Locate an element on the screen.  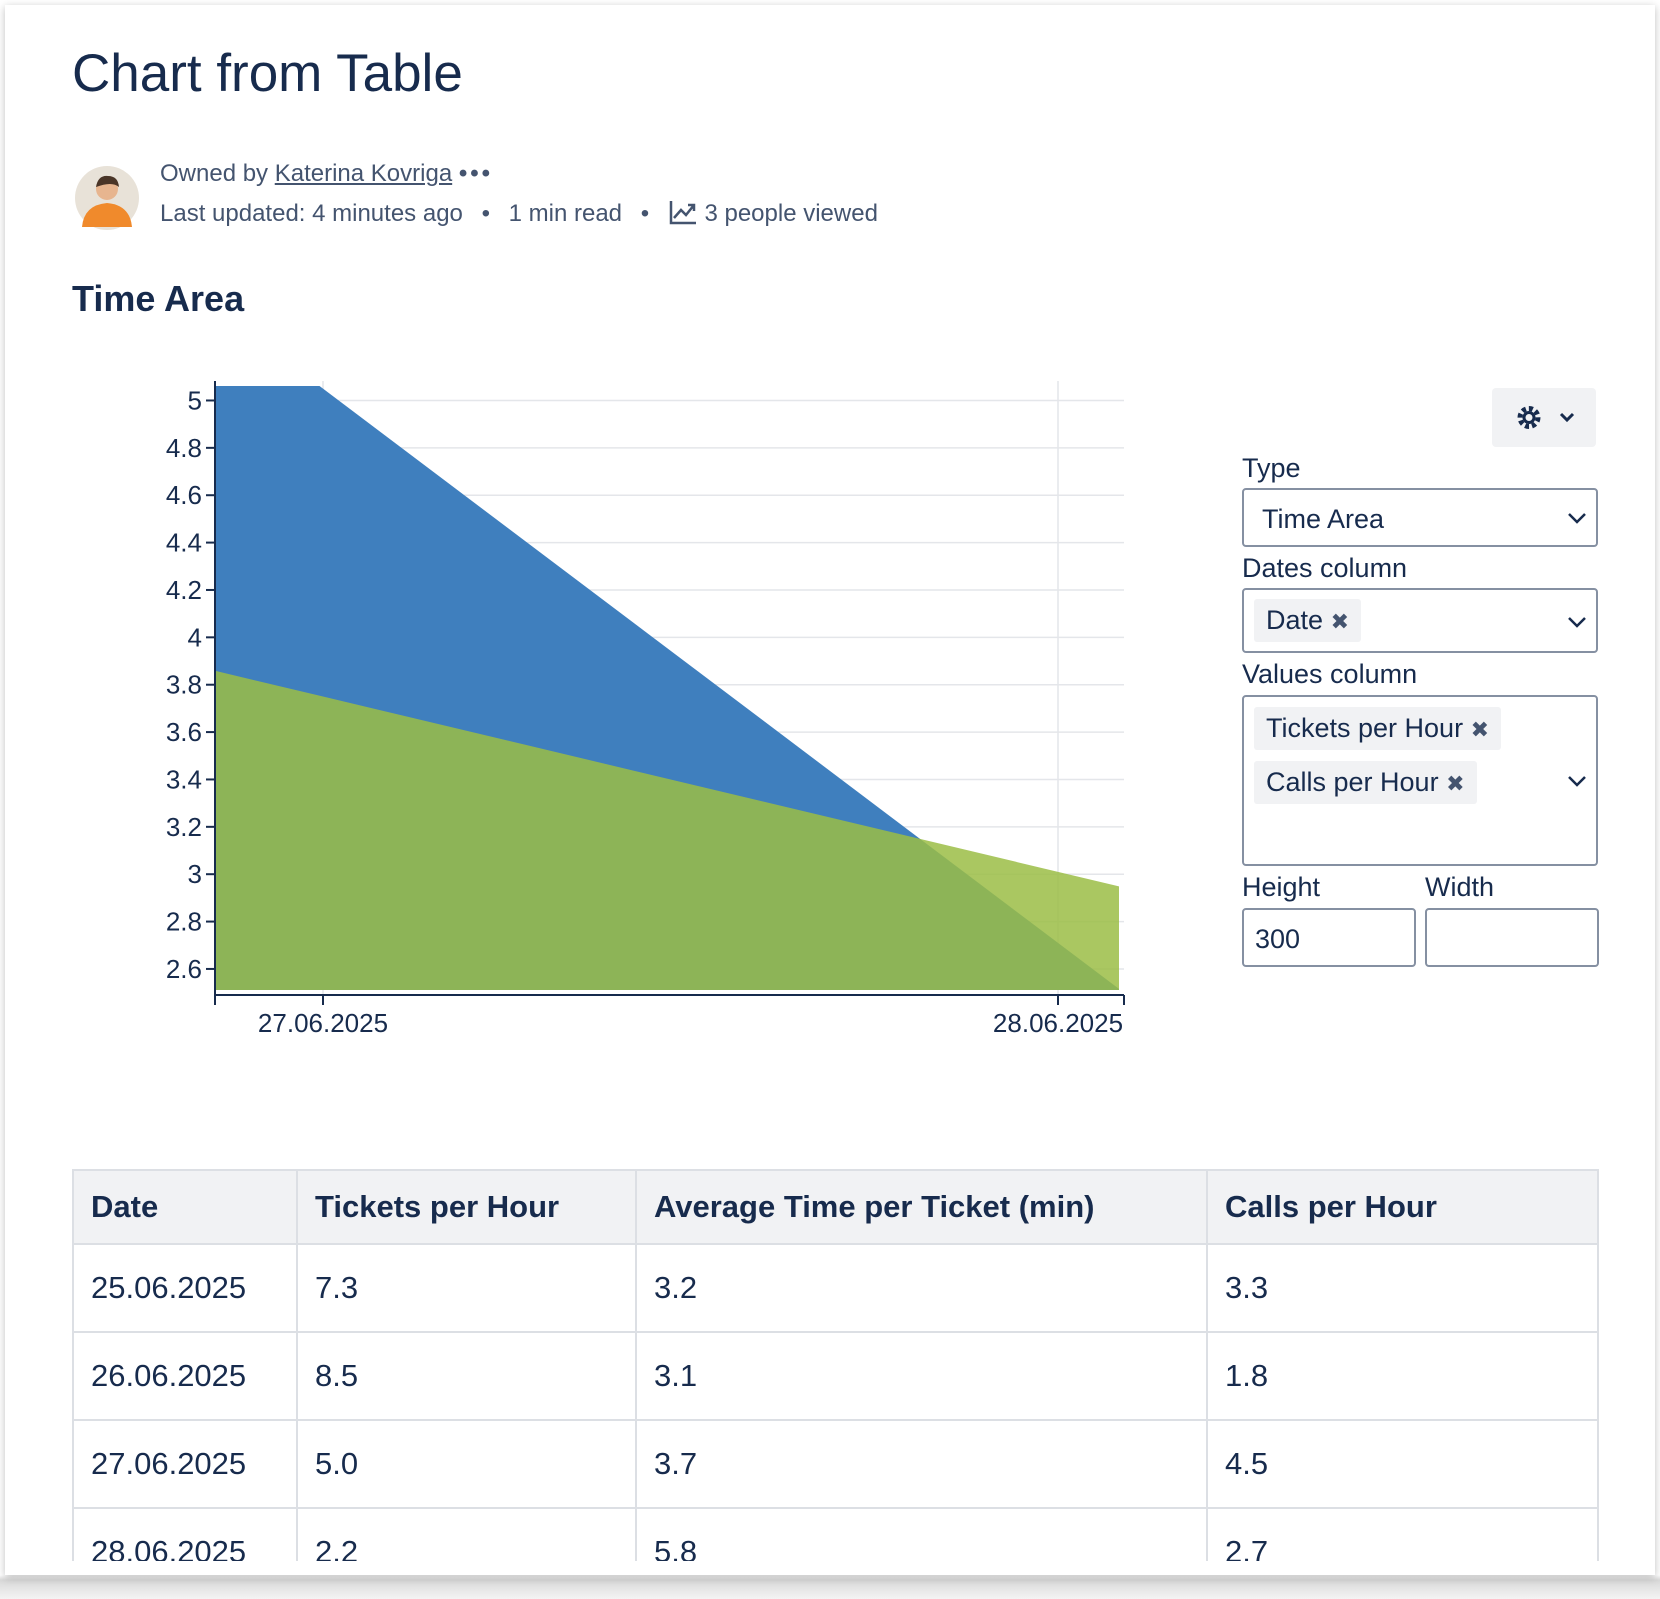
owner-line: Owned by Katerina Kovriga ••• is located at coordinates (326, 174).